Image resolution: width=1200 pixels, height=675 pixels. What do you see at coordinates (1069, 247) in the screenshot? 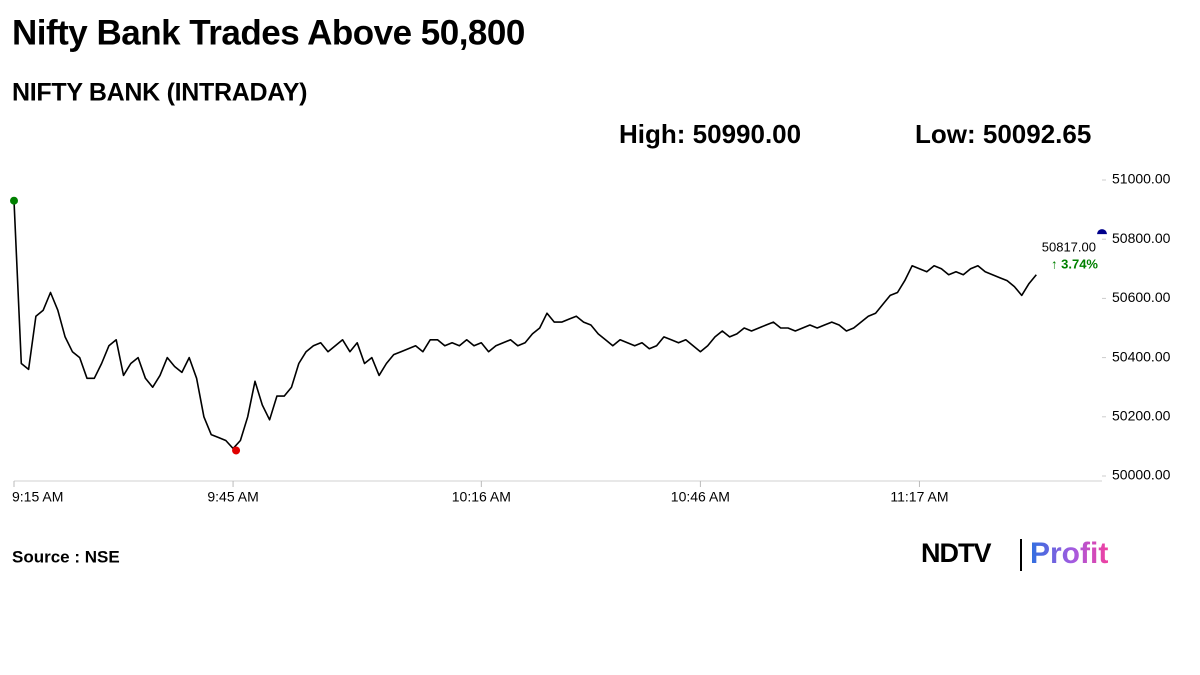
I see `last-price-label: 50817.00` at bounding box center [1069, 247].